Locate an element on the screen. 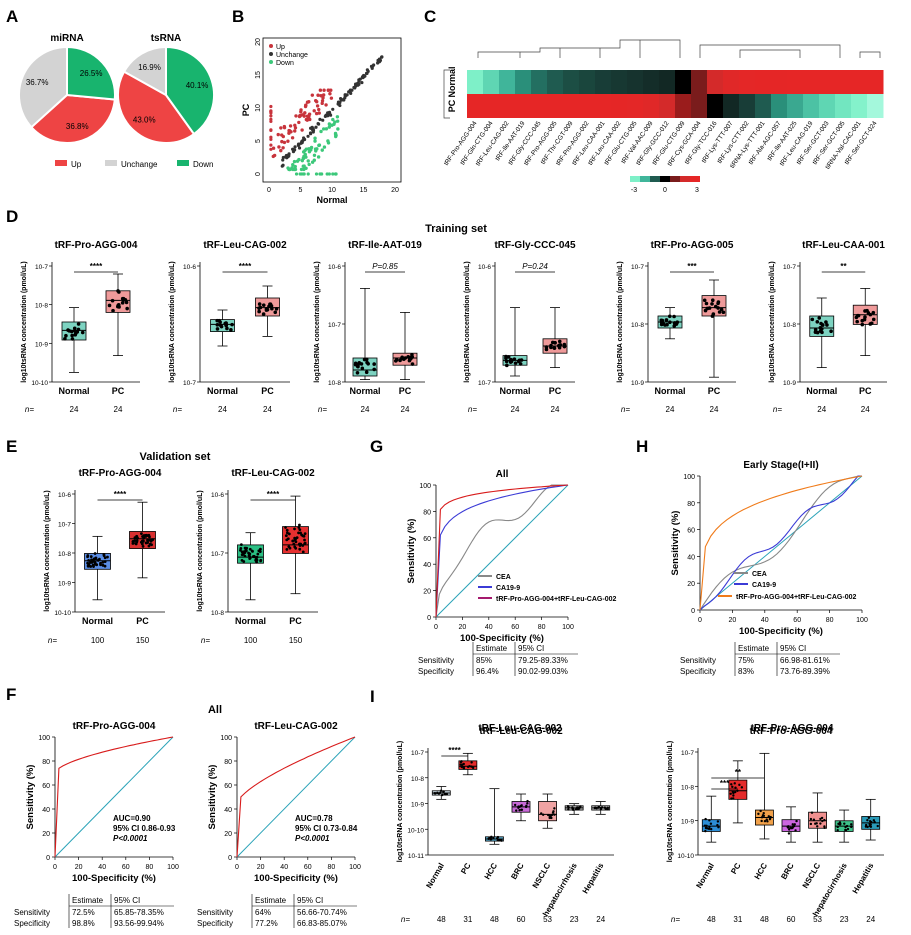  box-pc is located at coordinates (468, 765).